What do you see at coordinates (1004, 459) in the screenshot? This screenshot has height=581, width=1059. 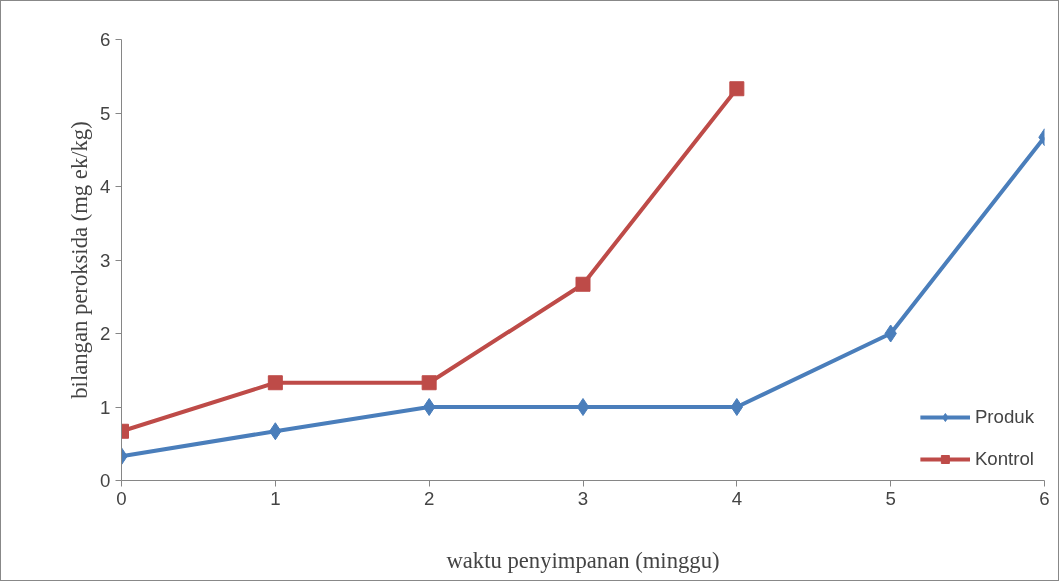 I see `legend-label: Kontrol` at bounding box center [1004, 459].